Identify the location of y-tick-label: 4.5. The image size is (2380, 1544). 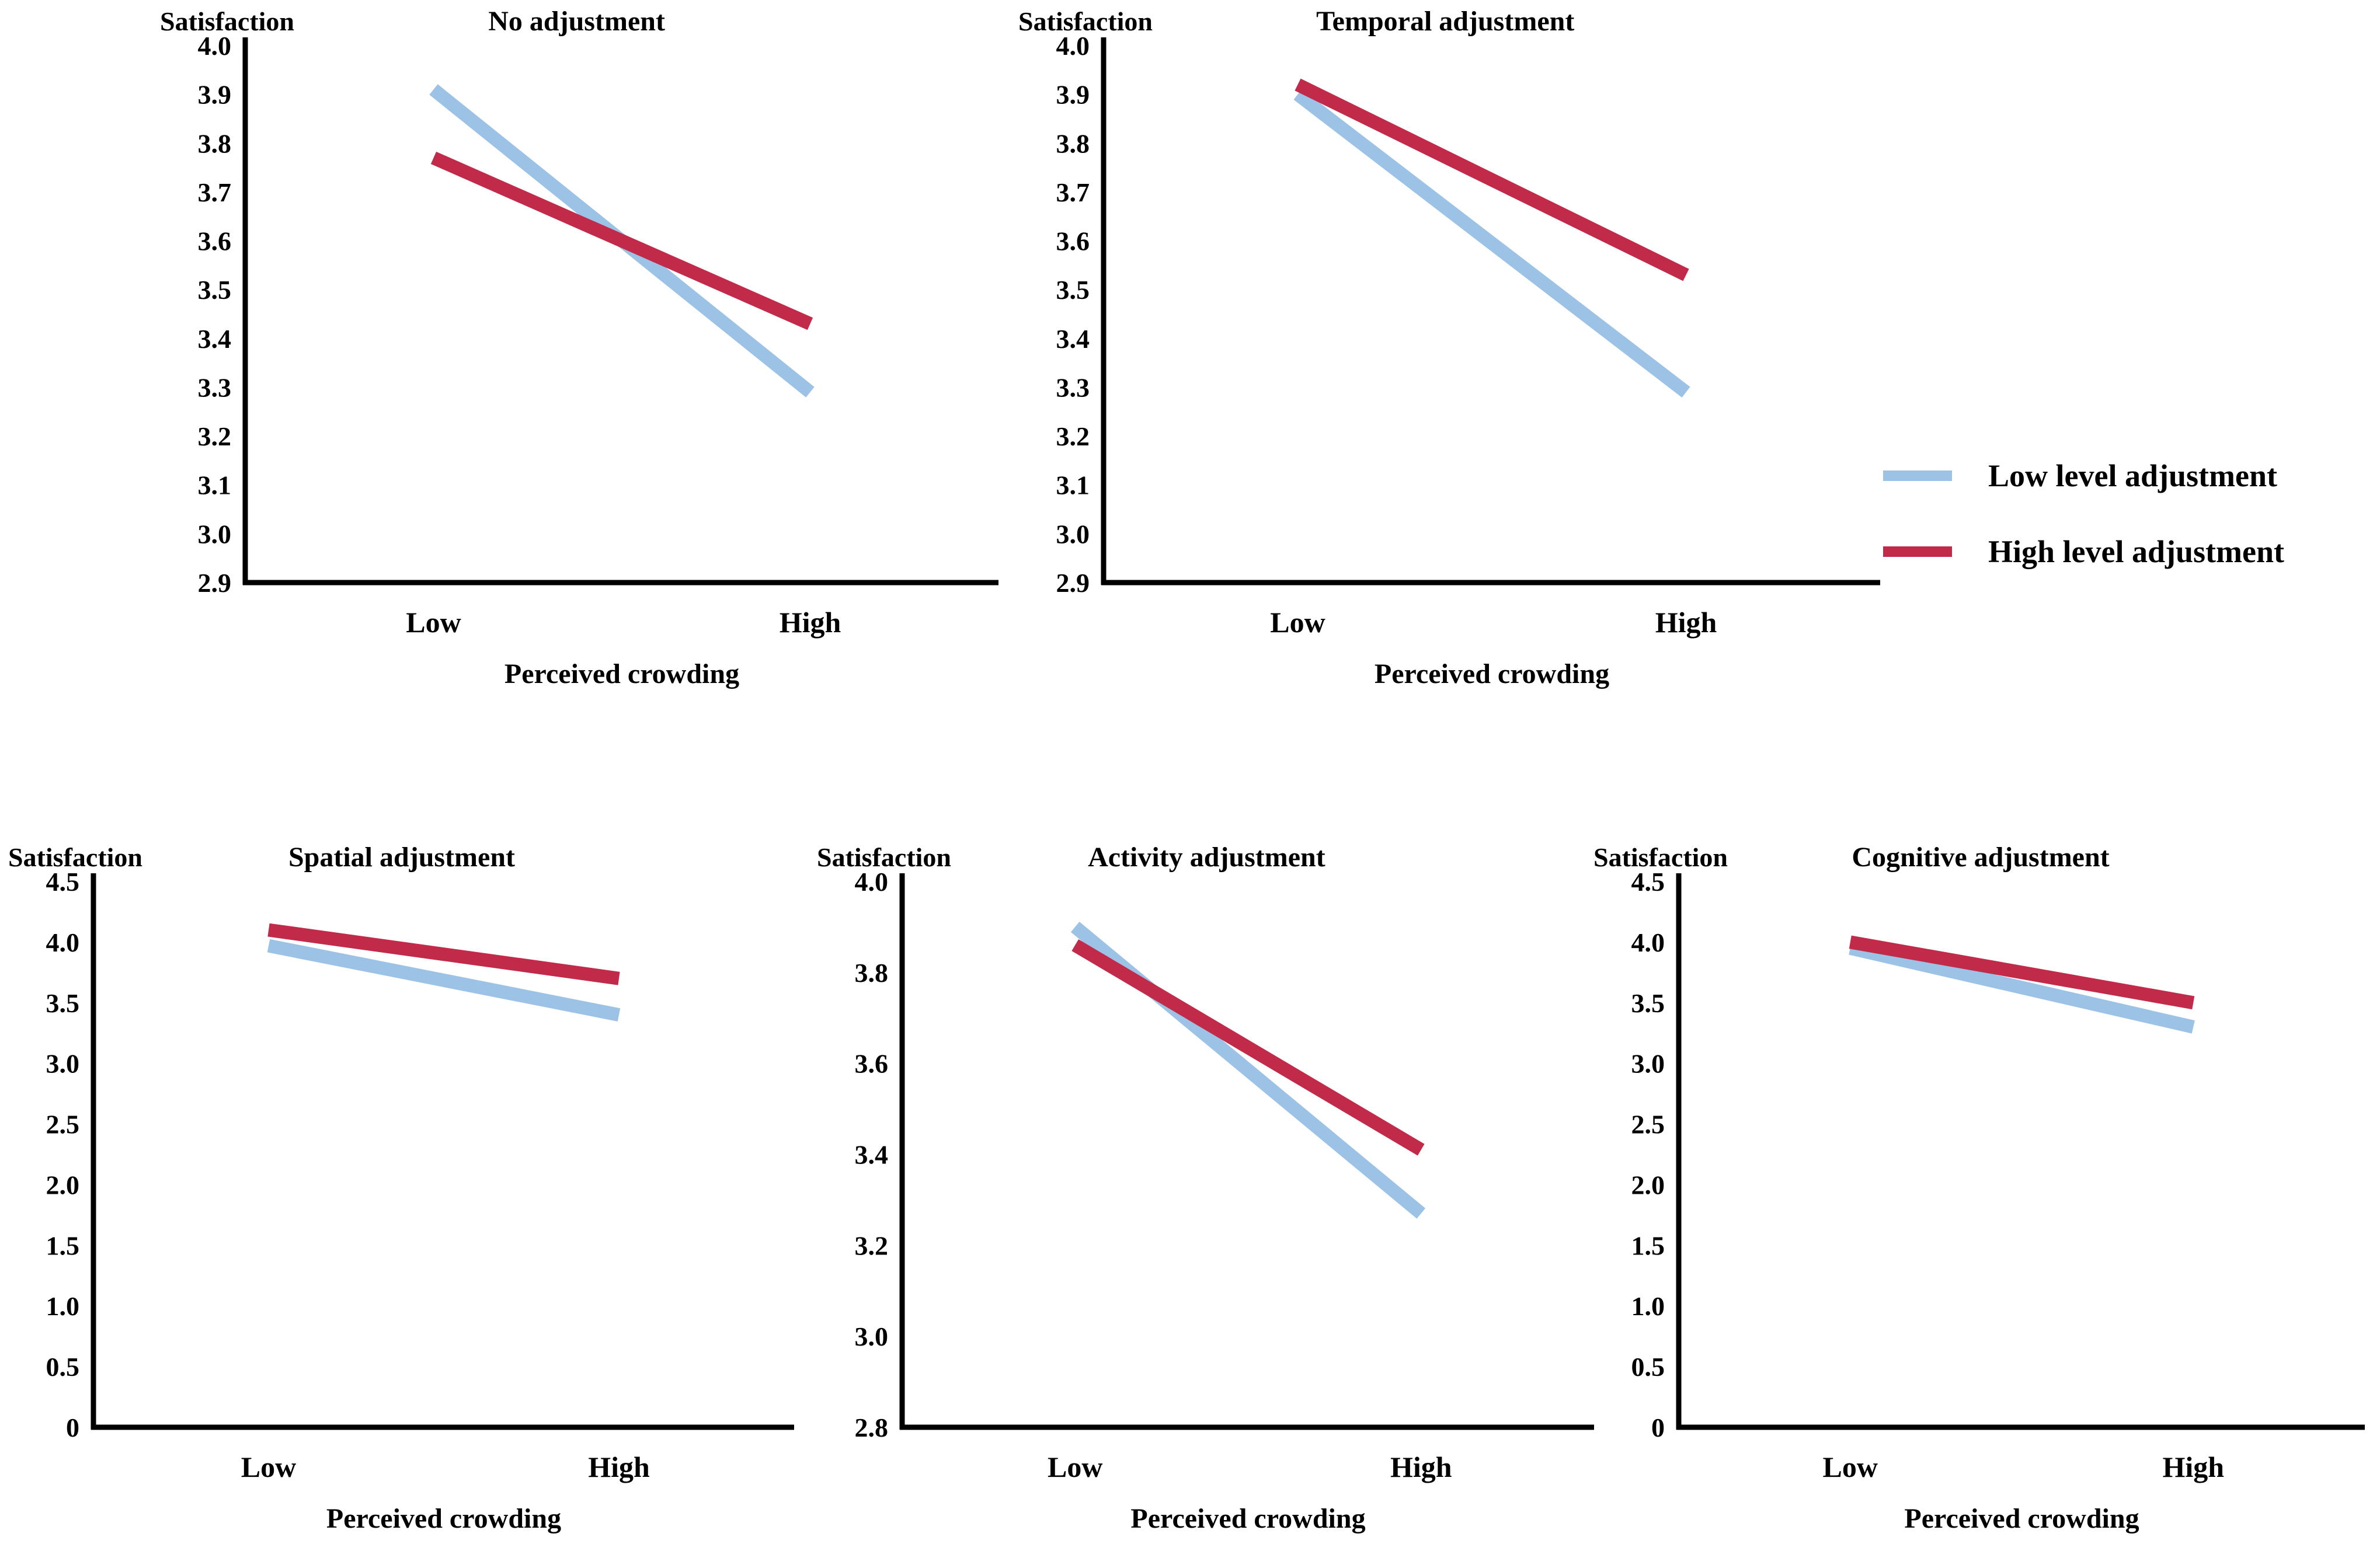
(63, 882).